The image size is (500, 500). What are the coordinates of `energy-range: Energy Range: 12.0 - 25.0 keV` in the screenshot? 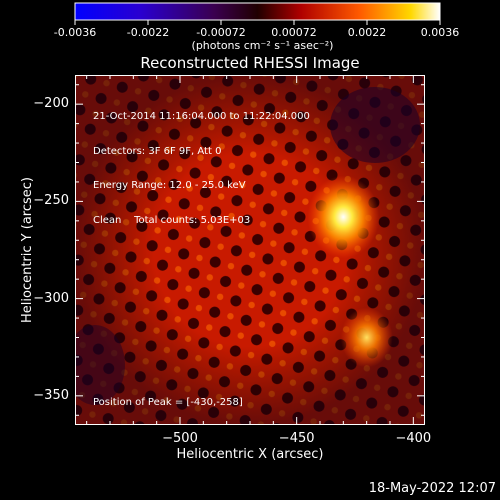 It's located at (169, 185).